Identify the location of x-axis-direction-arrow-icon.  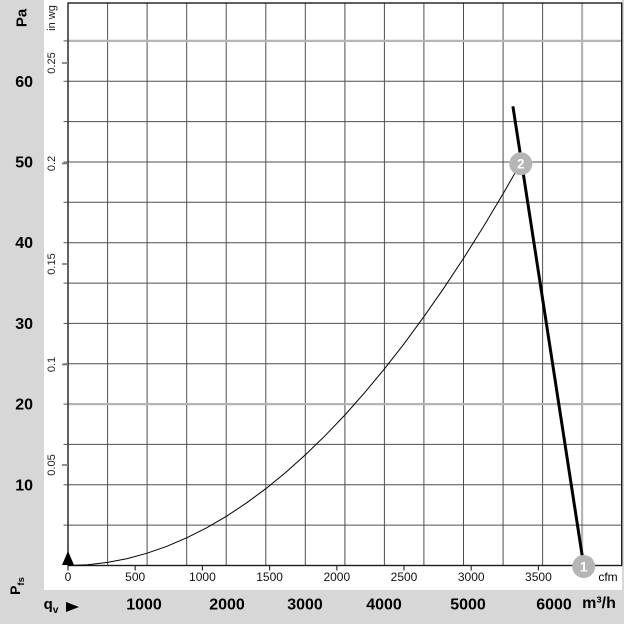
(72, 607).